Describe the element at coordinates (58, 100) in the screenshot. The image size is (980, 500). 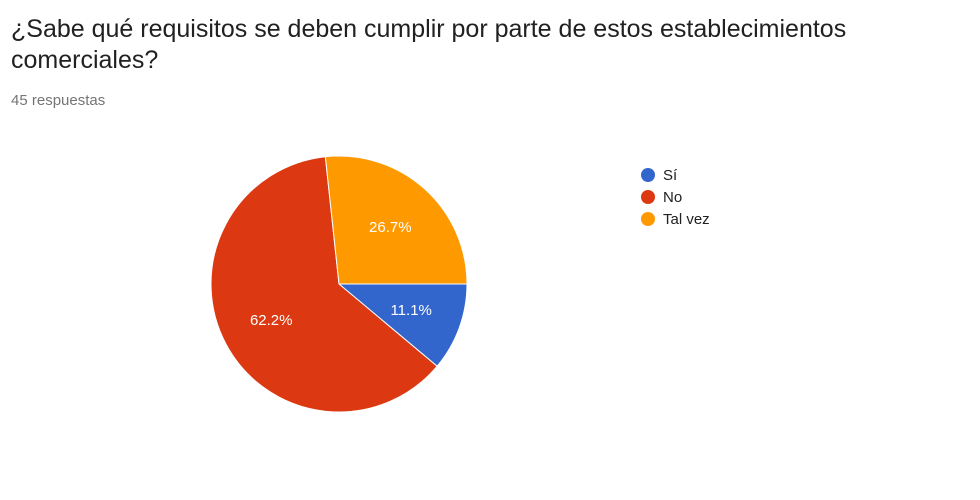
I see `response-count: 45 respuestas` at that location.